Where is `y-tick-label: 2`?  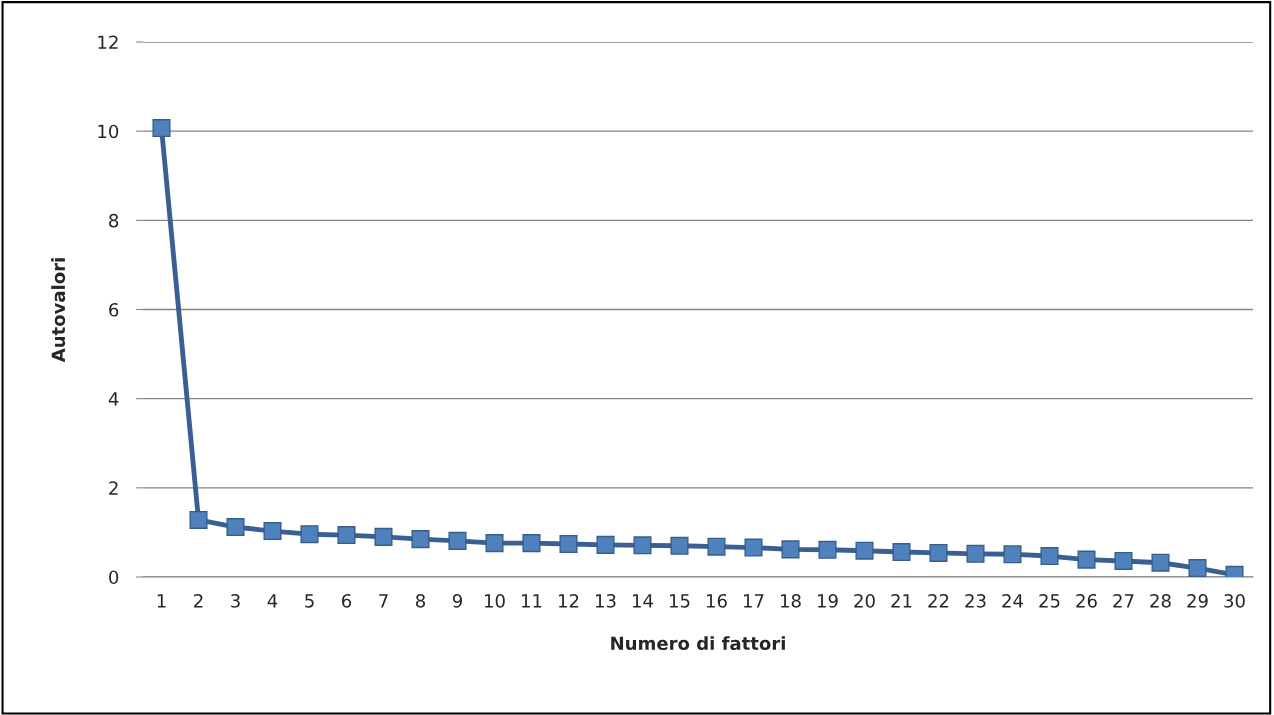 y-tick-label: 2 is located at coordinates (113, 488).